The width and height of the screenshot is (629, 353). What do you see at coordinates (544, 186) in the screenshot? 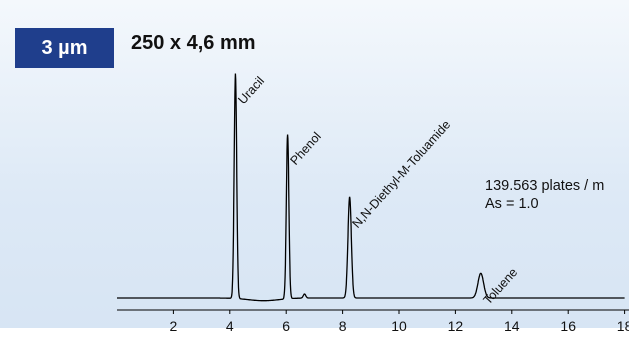
I see `plates-annotation: 139.563 plates / m` at bounding box center [544, 186].